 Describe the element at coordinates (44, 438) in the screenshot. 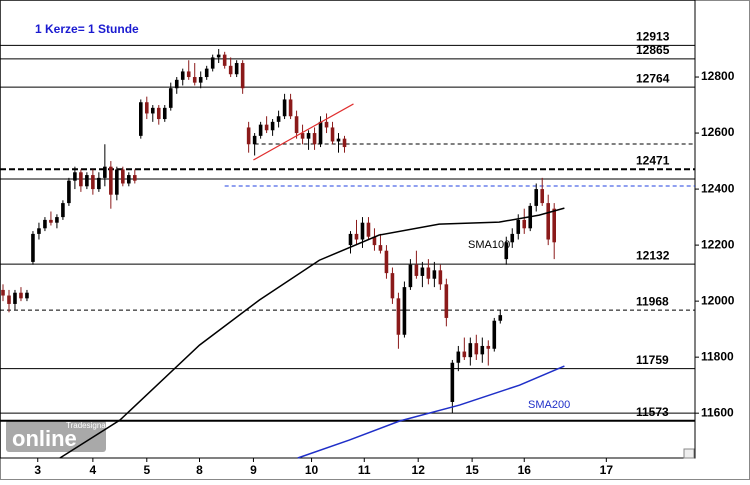

I see `logo-big: online` at that location.